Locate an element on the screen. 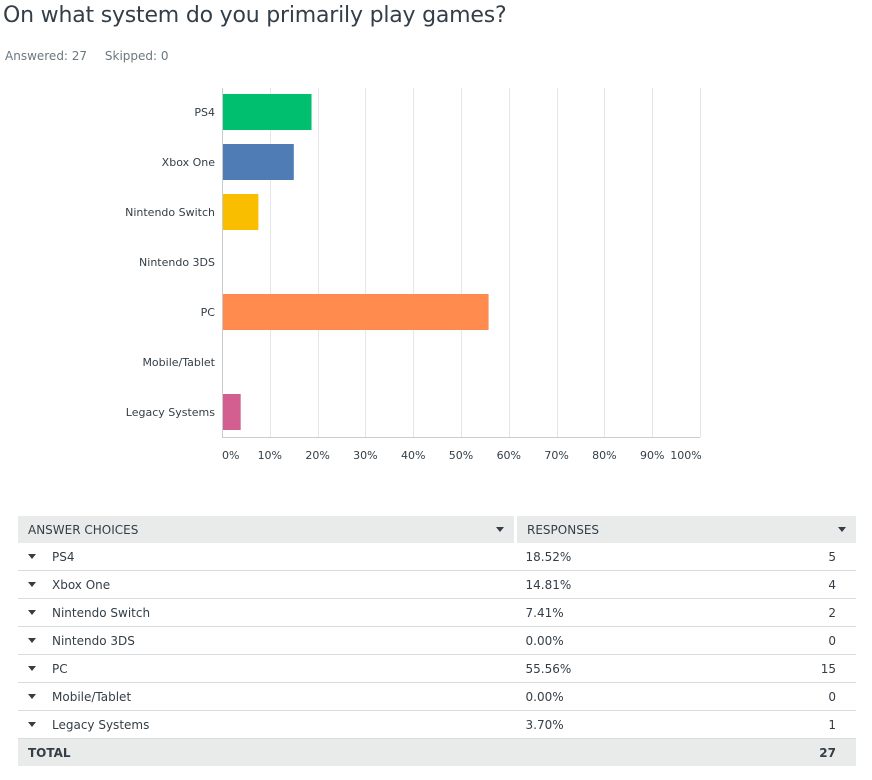 The width and height of the screenshot is (872, 780). table-row: PC 55.56% 15 is located at coordinates (437, 668).